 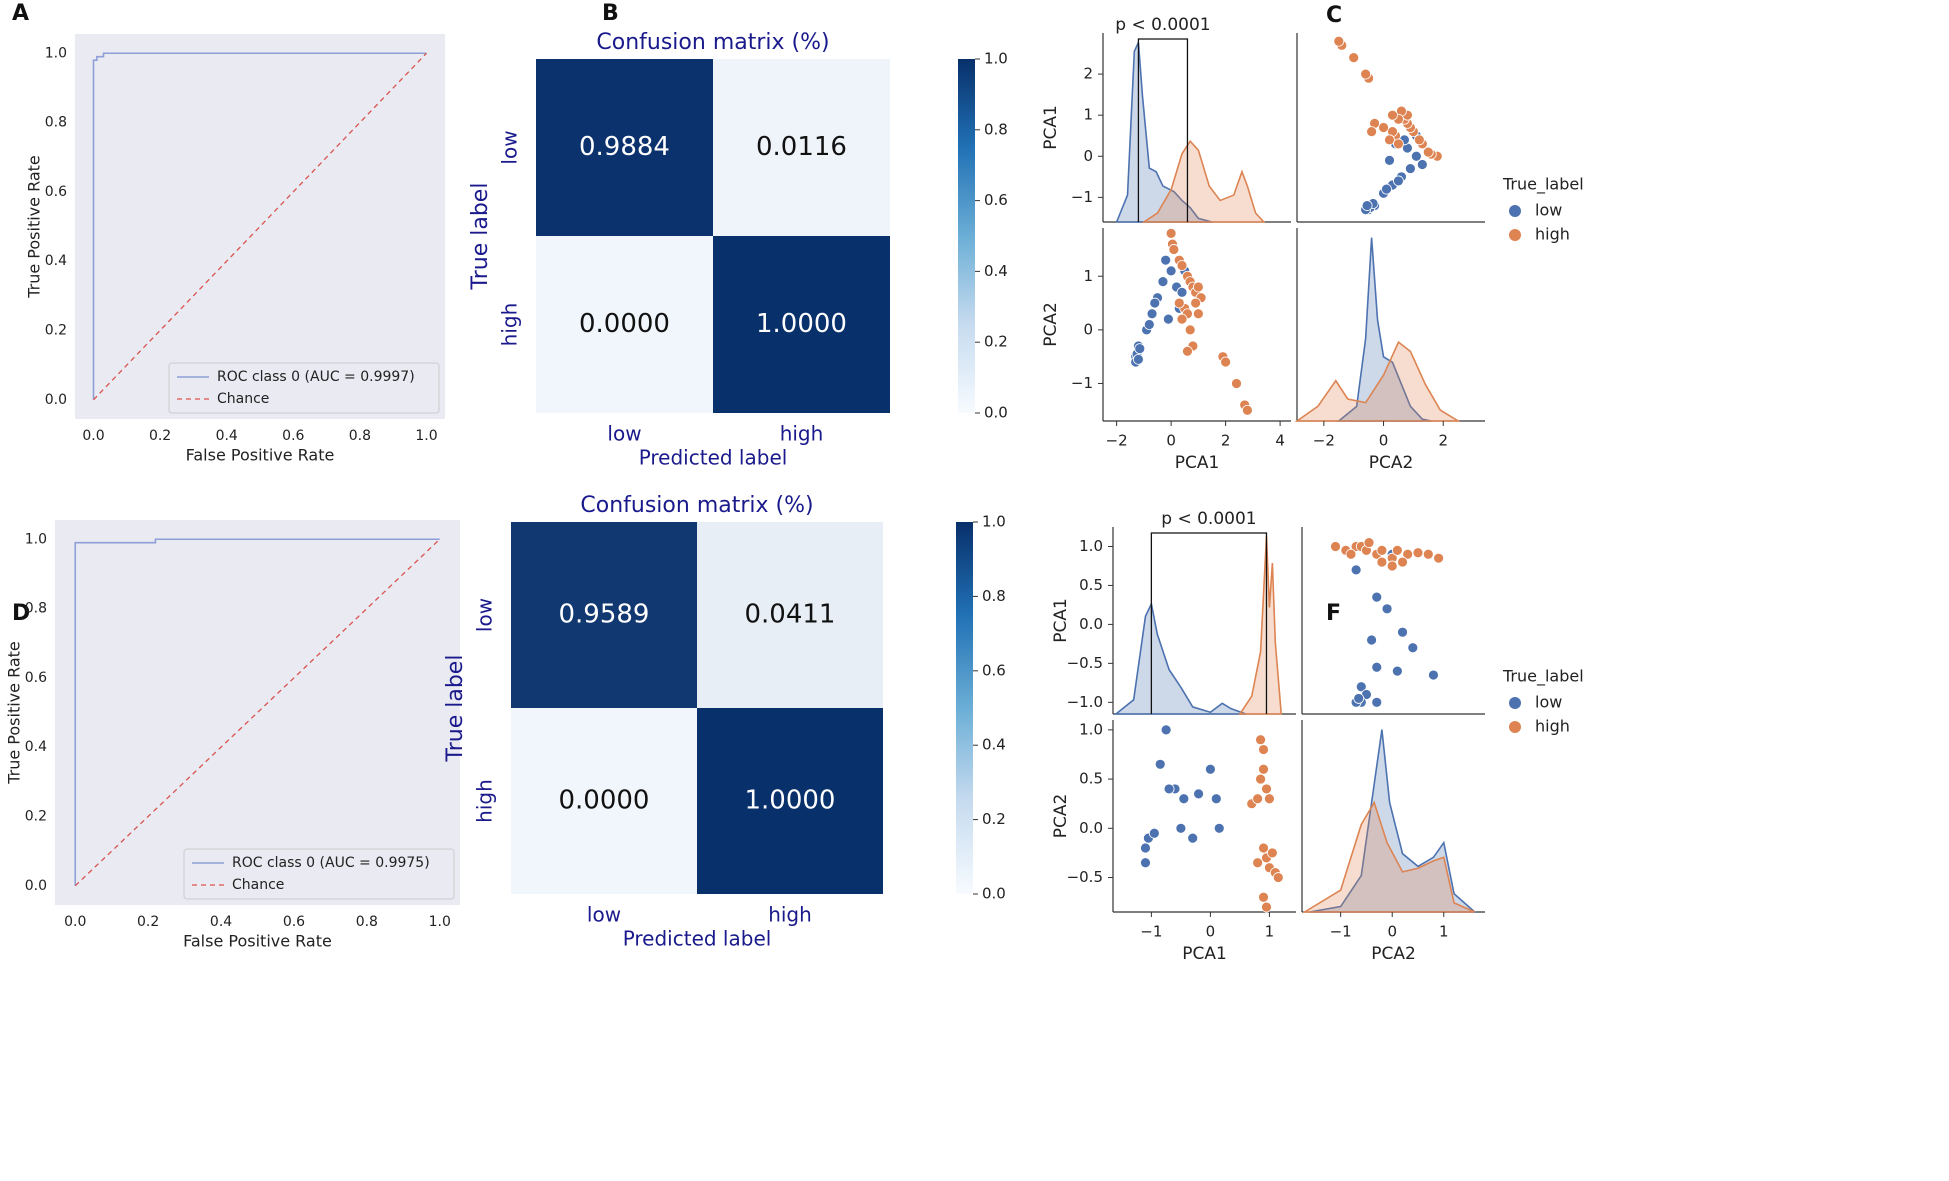 I want to click on legend-marker-low, so click(x=1515, y=211).